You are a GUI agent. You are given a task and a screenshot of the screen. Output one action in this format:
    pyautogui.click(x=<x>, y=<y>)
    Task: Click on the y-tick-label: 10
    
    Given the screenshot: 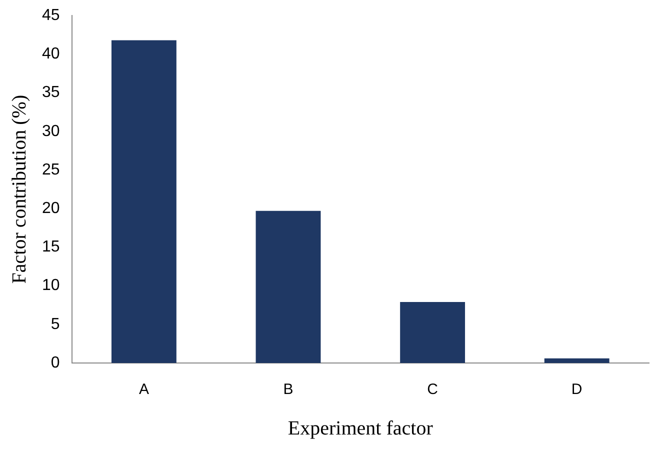 What is the action you would take?
    pyautogui.click(x=51, y=285)
    